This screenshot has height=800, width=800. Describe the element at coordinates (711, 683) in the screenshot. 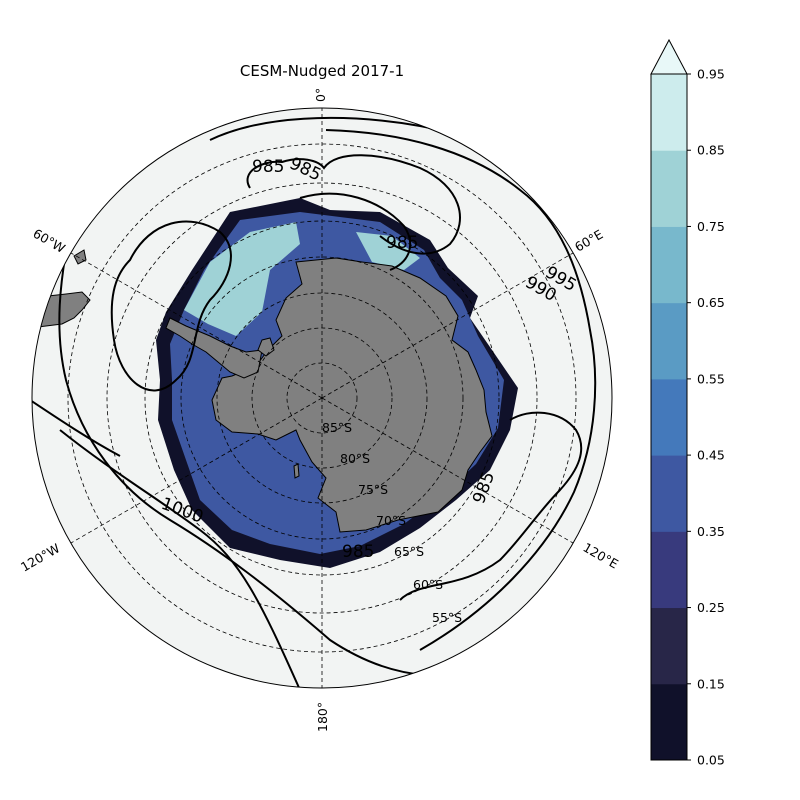

I see `colorbar-tick-label: 0.15` at that location.